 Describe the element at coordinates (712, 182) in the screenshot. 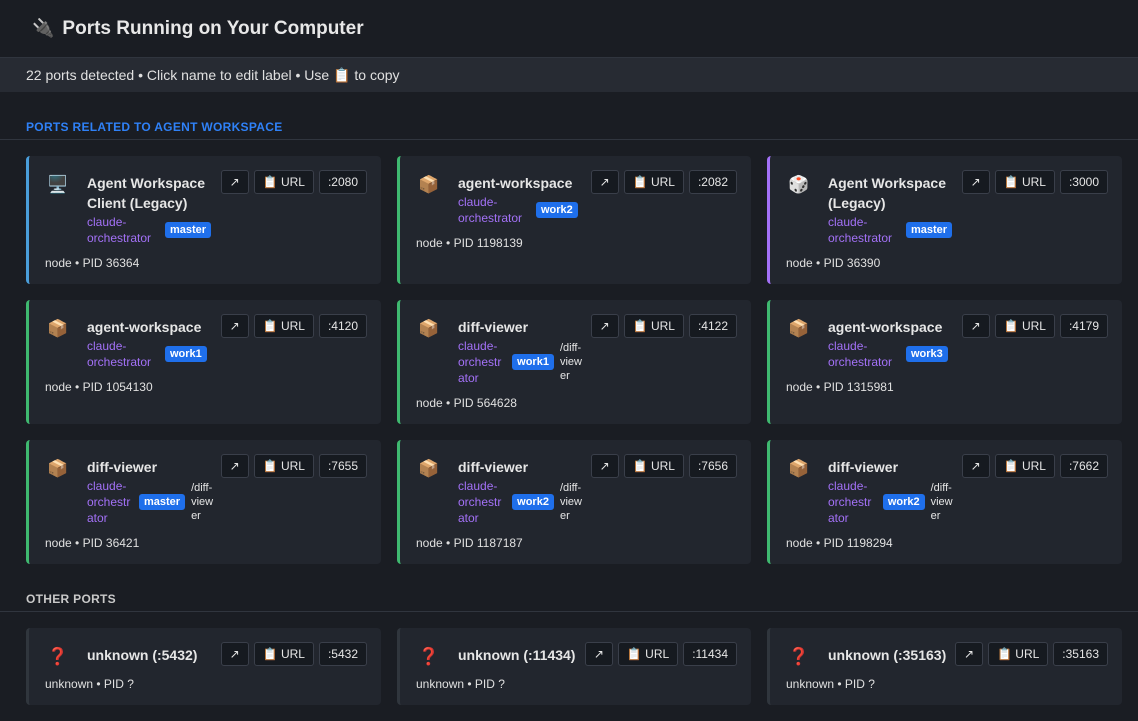

I see `port-button: :2082` at that location.